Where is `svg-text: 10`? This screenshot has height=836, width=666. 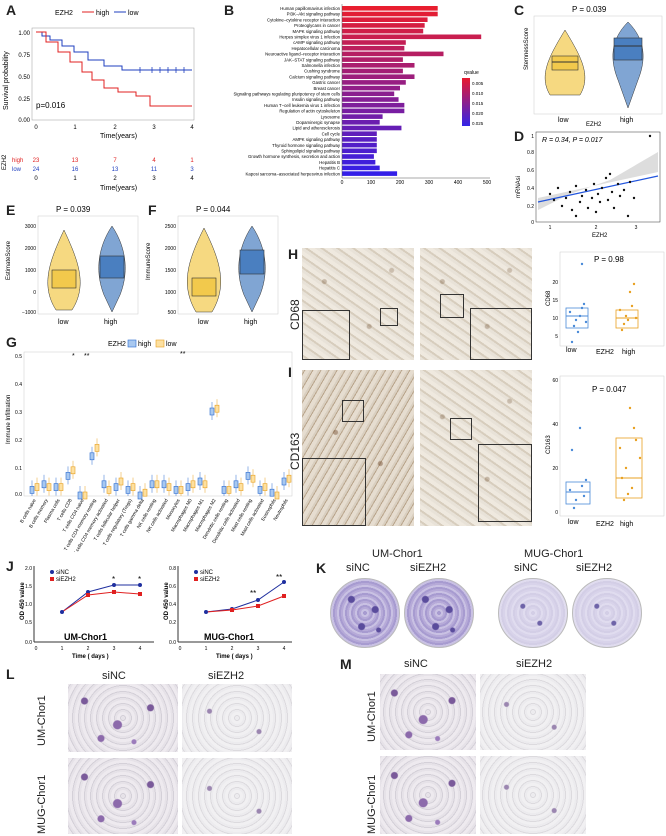
svg-text: 10 is located at coordinates (555, 319).